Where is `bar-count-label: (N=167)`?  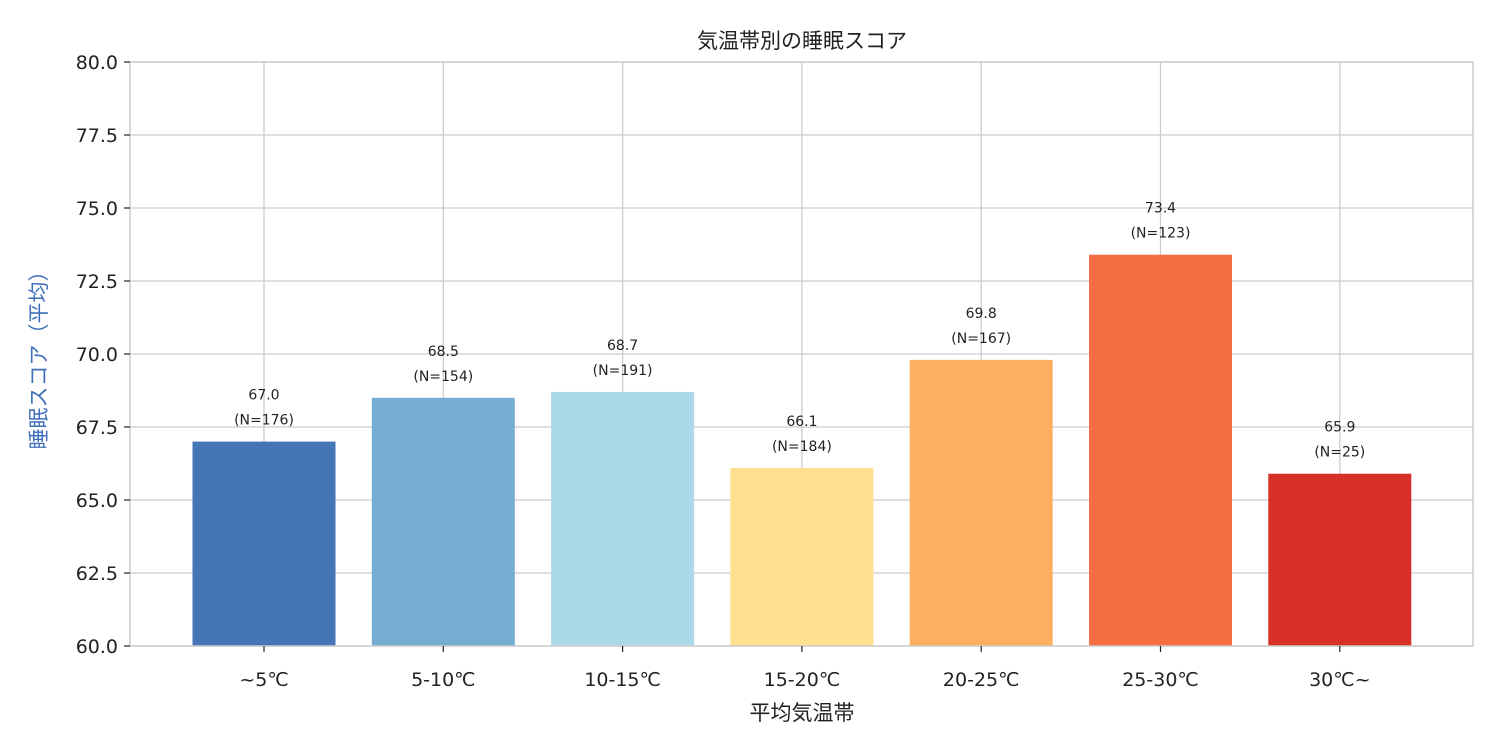 bar-count-label: (N=167) is located at coordinates (981, 339).